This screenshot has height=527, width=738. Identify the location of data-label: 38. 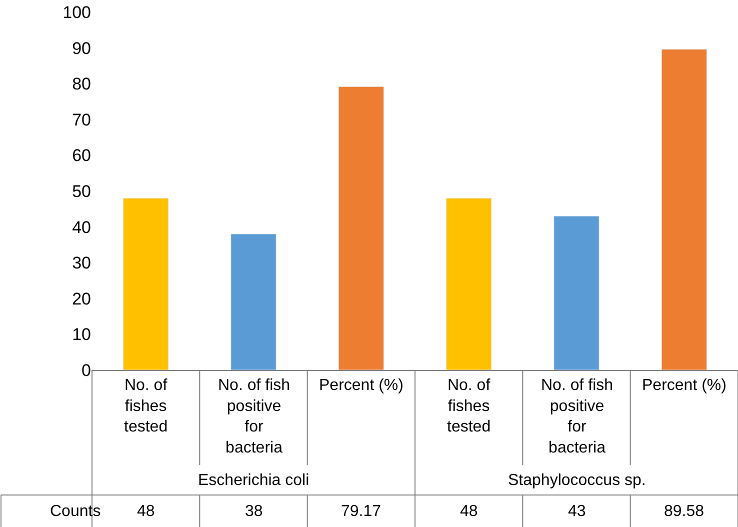
(254, 511).